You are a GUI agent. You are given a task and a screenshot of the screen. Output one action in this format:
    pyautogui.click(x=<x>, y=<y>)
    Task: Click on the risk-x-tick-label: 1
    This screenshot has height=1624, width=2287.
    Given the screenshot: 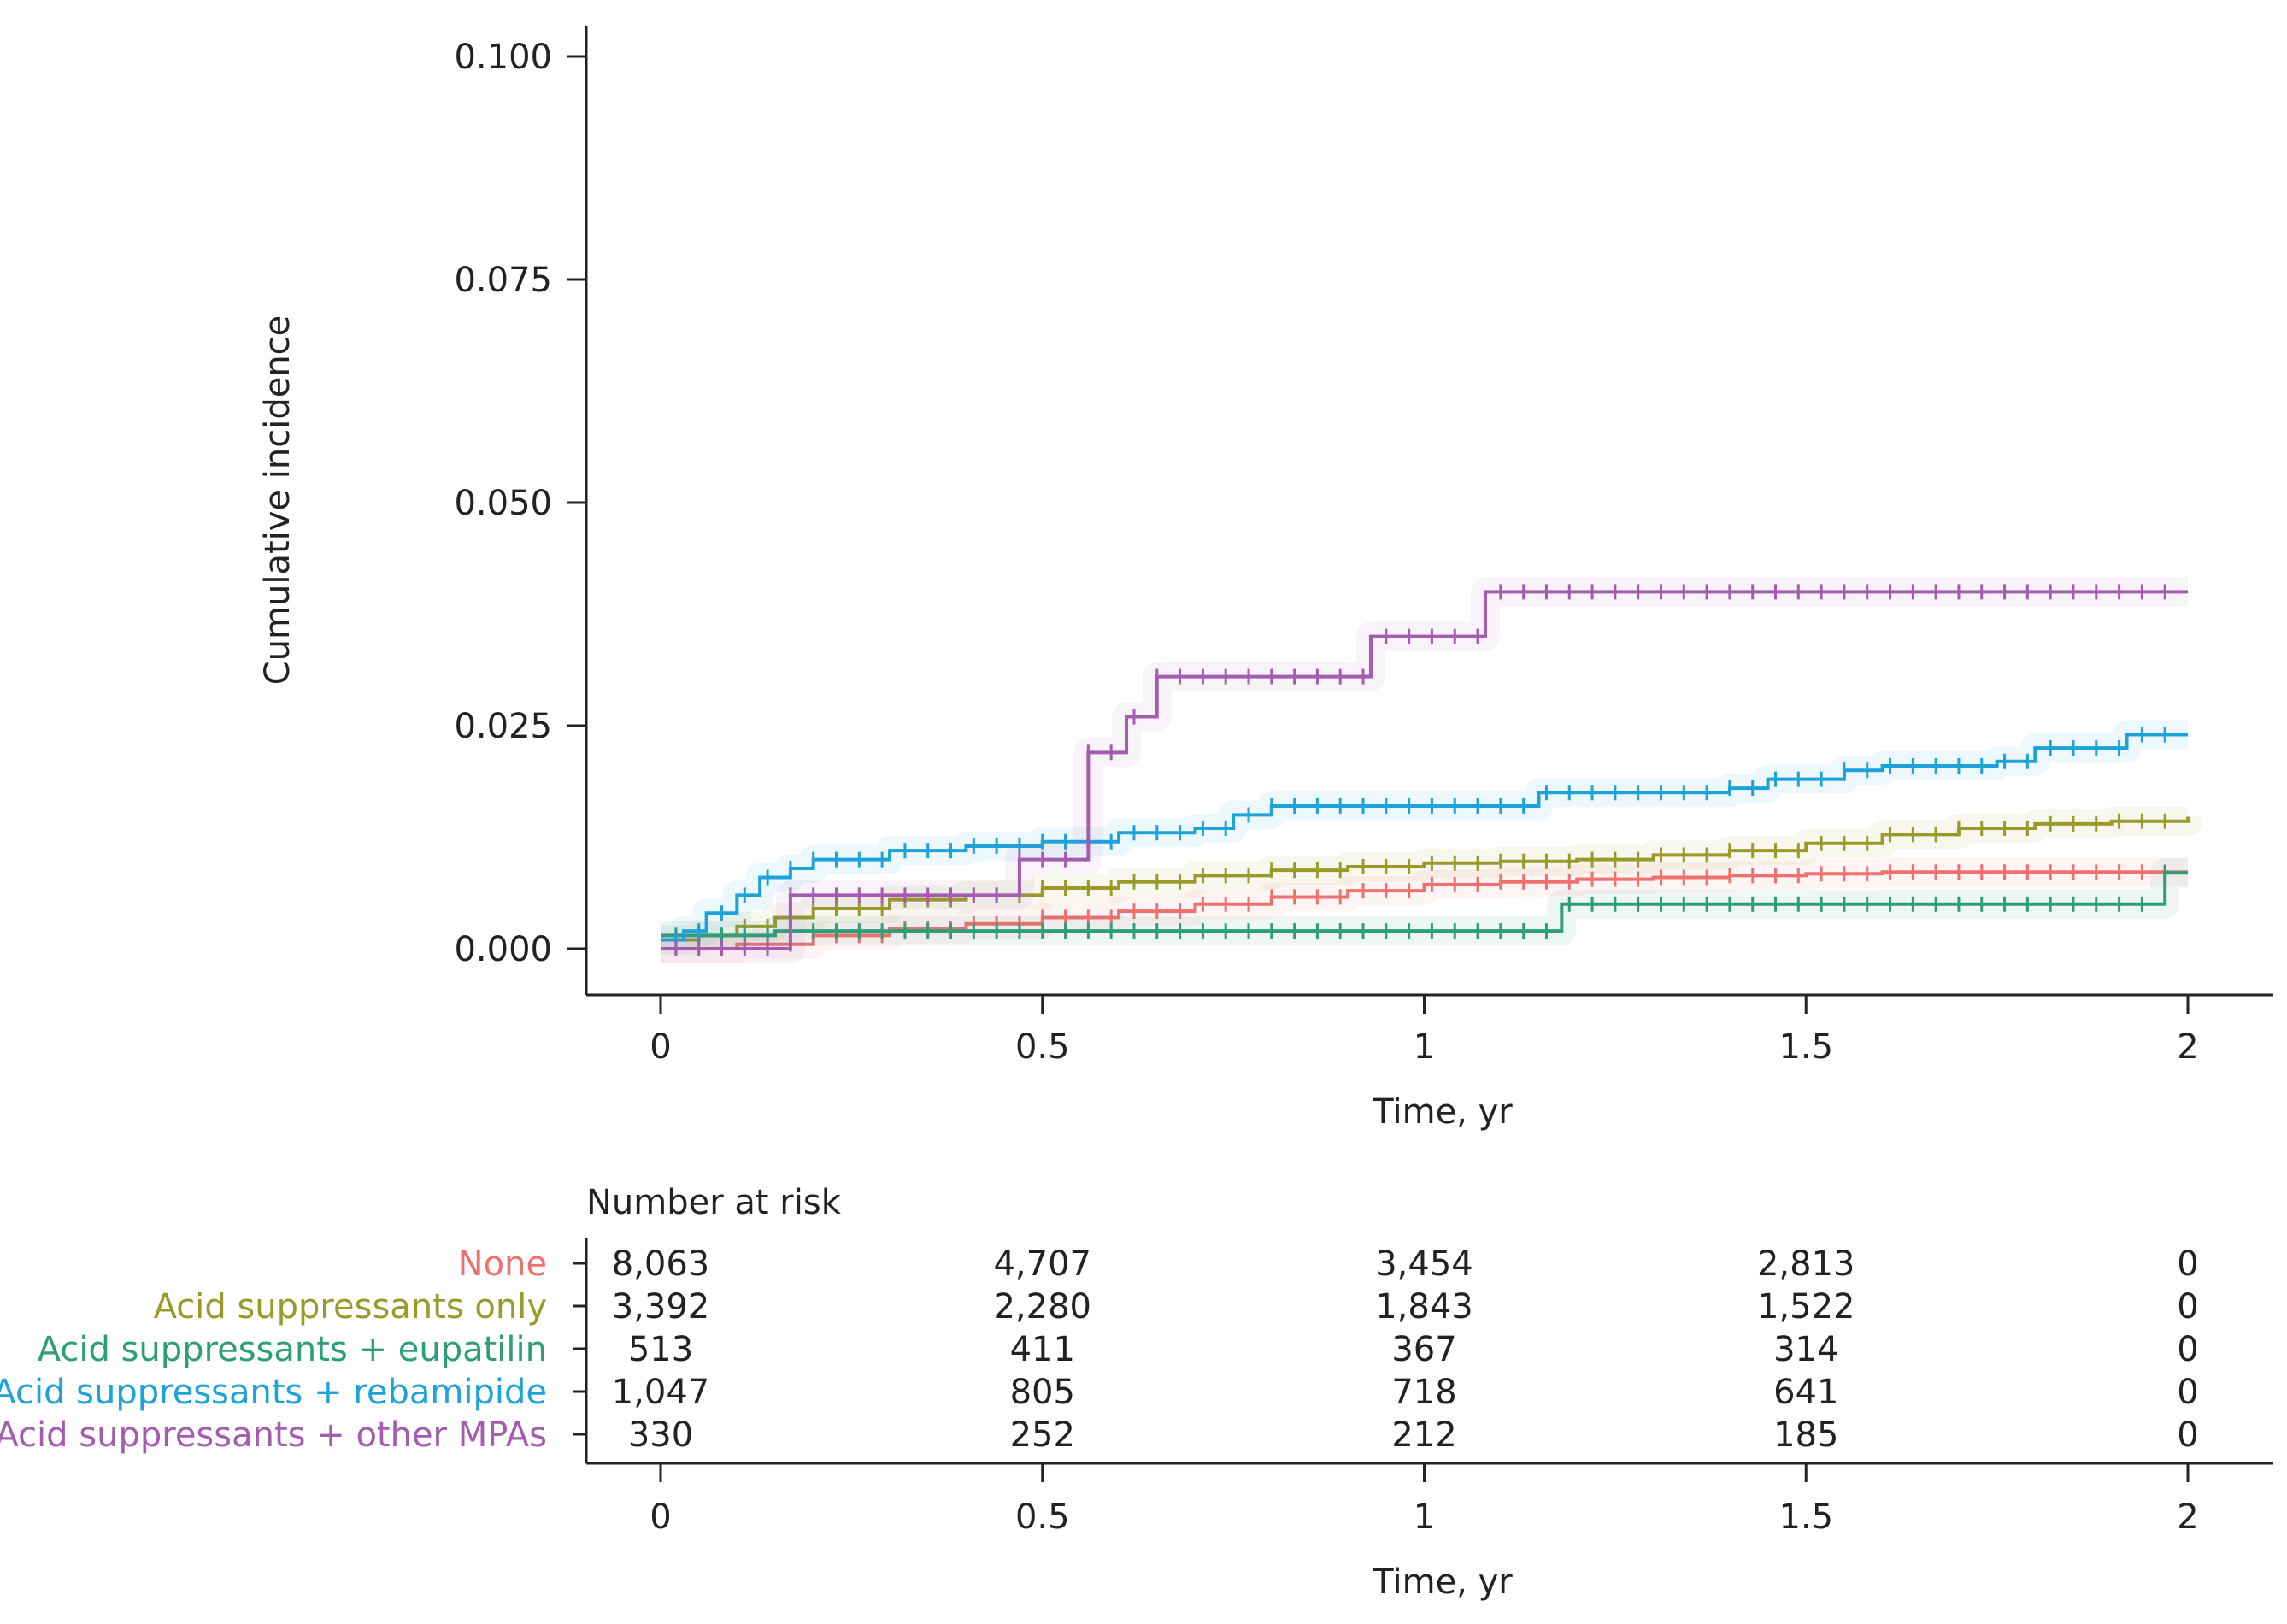 What is the action you would take?
    pyautogui.click(x=1424, y=1517)
    